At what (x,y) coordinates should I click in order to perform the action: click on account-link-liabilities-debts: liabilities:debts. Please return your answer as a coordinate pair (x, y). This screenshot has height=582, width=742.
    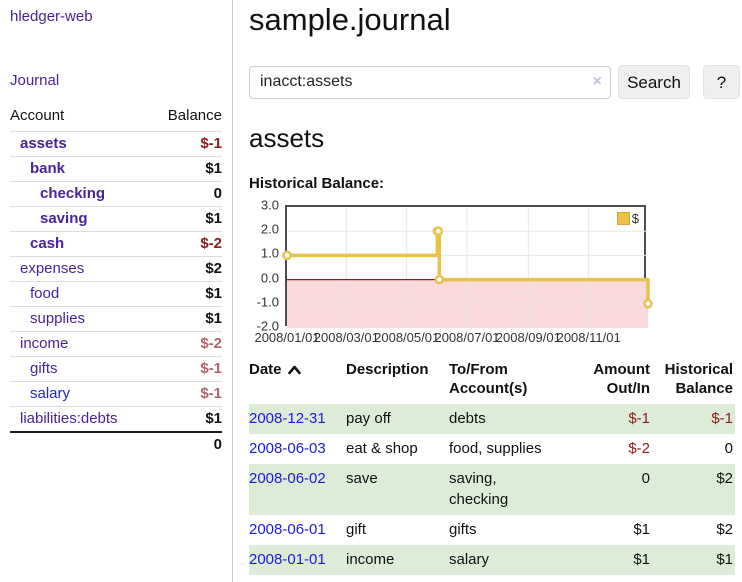
    Looking at the image, I should click on (69, 418).